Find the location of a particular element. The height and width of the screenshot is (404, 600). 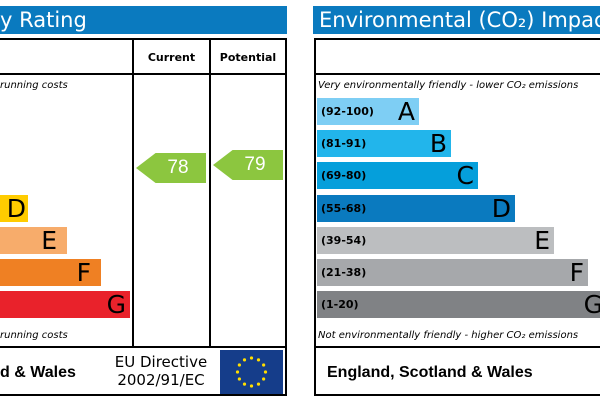

environmental-title: Environmental (CO₂) Impact is located at coordinates (456, 20).